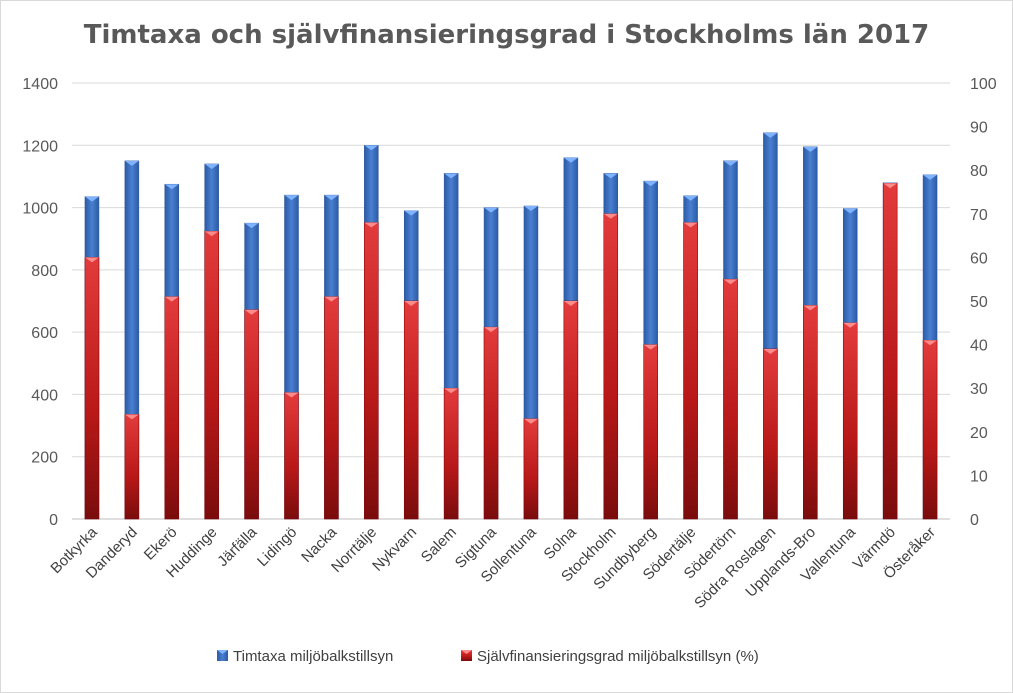 The height and width of the screenshot is (693, 1013). I want to click on y-left-tick-label: 1000, so click(40, 209).